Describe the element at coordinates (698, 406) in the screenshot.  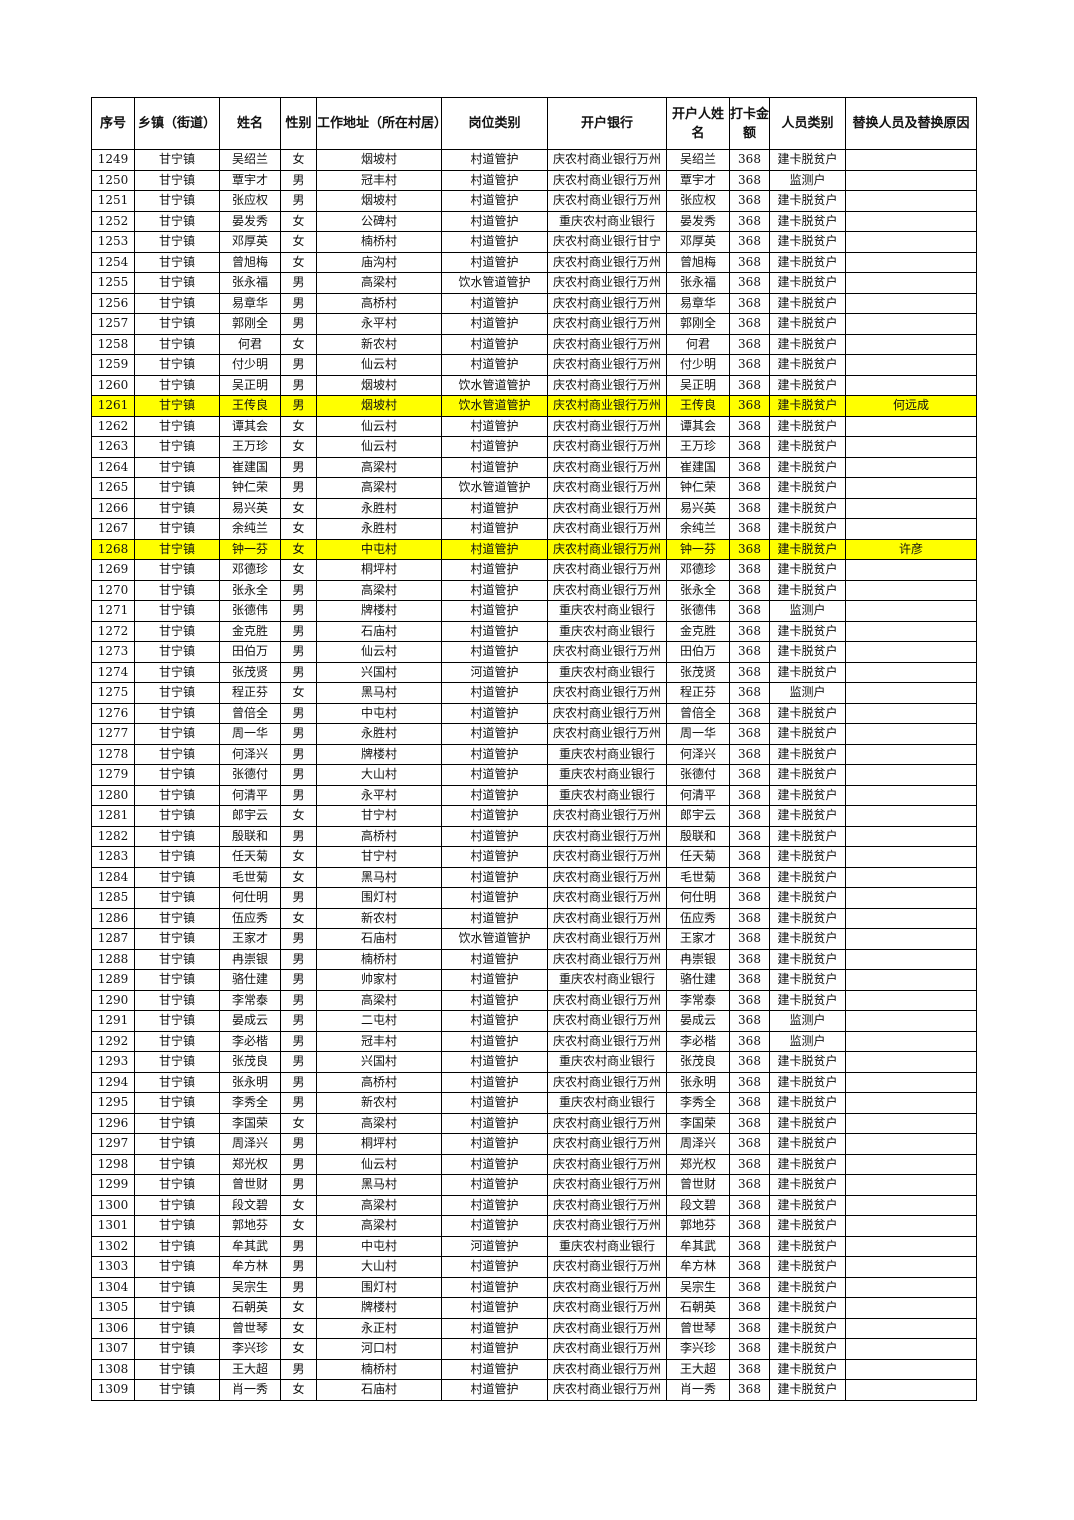
I see `cell-account-holder: 王传良` at that location.